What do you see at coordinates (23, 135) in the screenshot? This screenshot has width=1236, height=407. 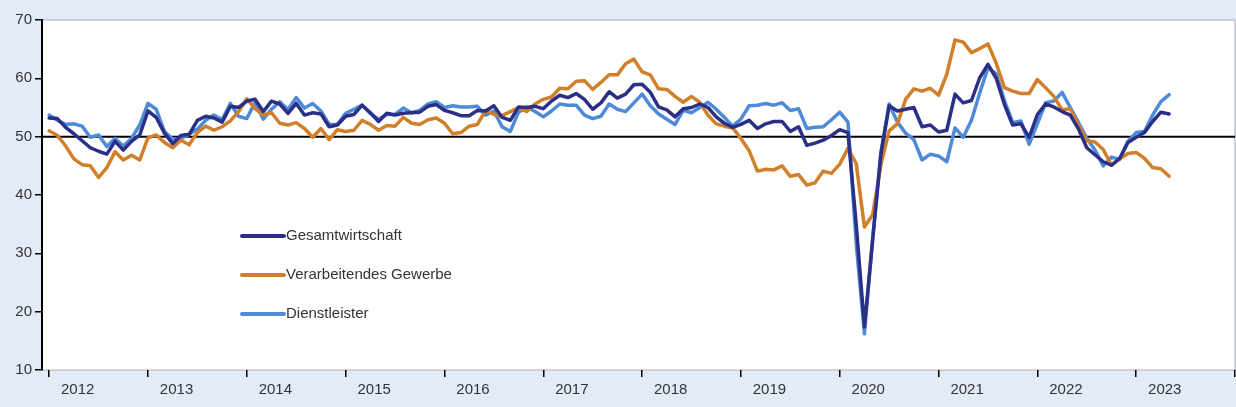 I see `y-tick-label: 50` at bounding box center [23, 135].